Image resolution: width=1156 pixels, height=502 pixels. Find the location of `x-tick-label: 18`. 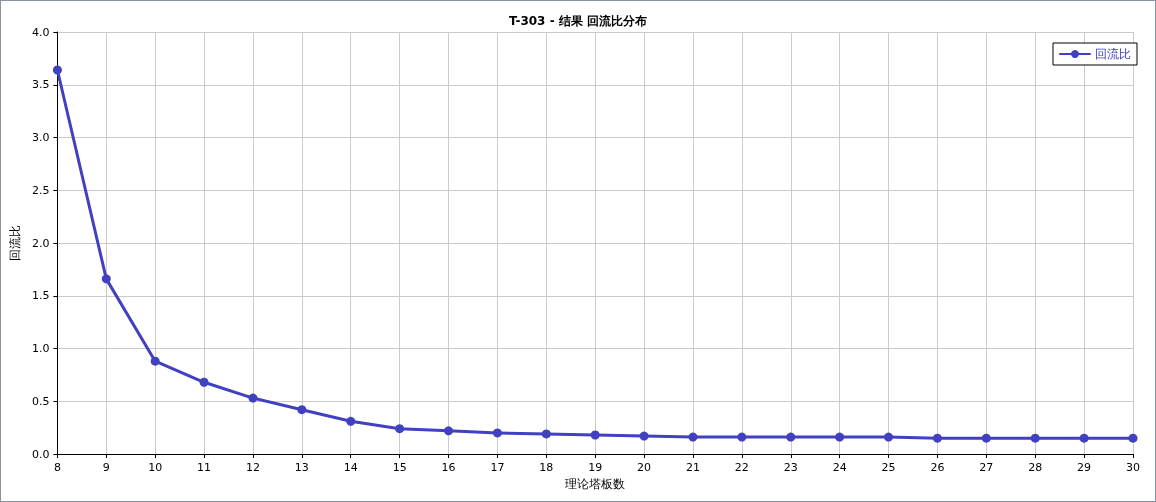

x-tick-label: 18 is located at coordinates (546, 467).